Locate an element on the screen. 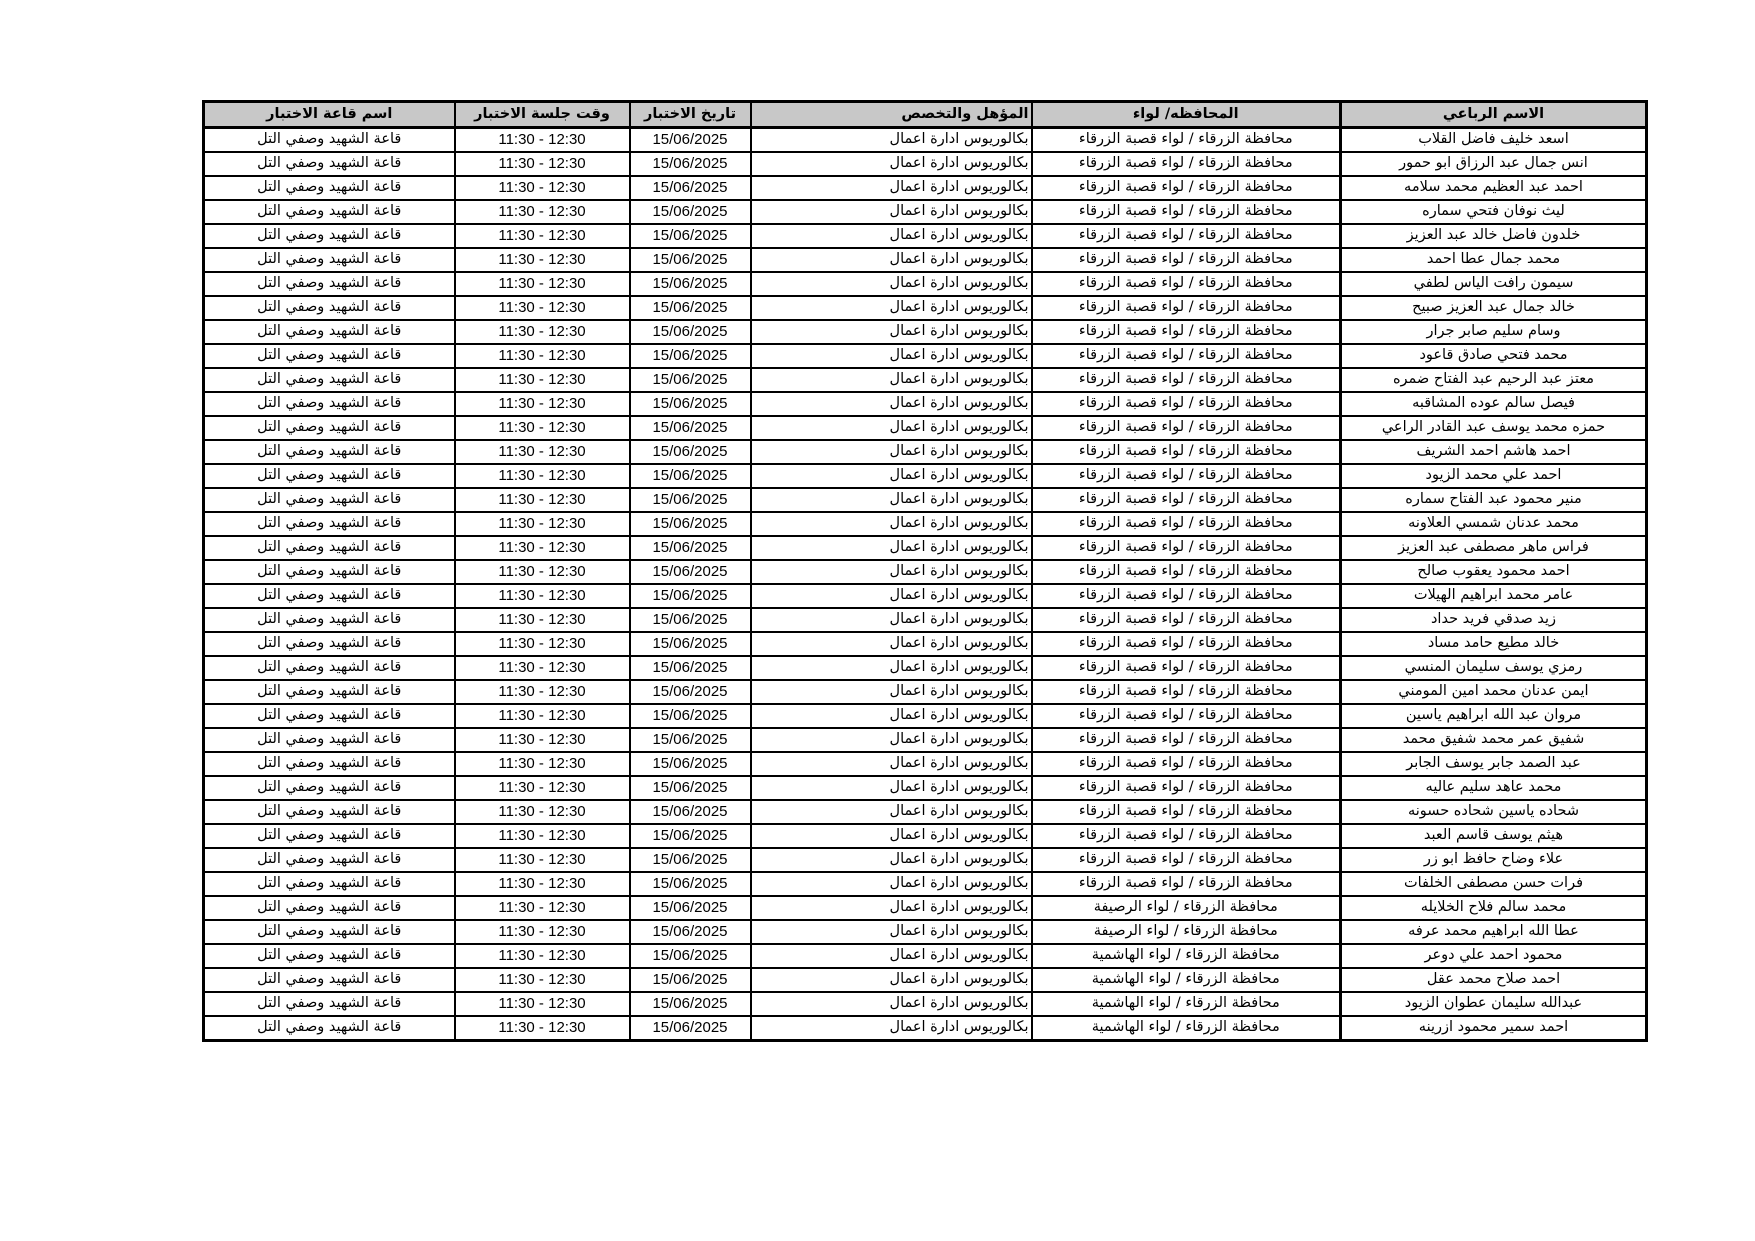 Image resolution: width=1755 pixels, height=1241 pixels. full-name-cell: شفيق عمر محمد شفيق محمد is located at coordinates (1493, 740).